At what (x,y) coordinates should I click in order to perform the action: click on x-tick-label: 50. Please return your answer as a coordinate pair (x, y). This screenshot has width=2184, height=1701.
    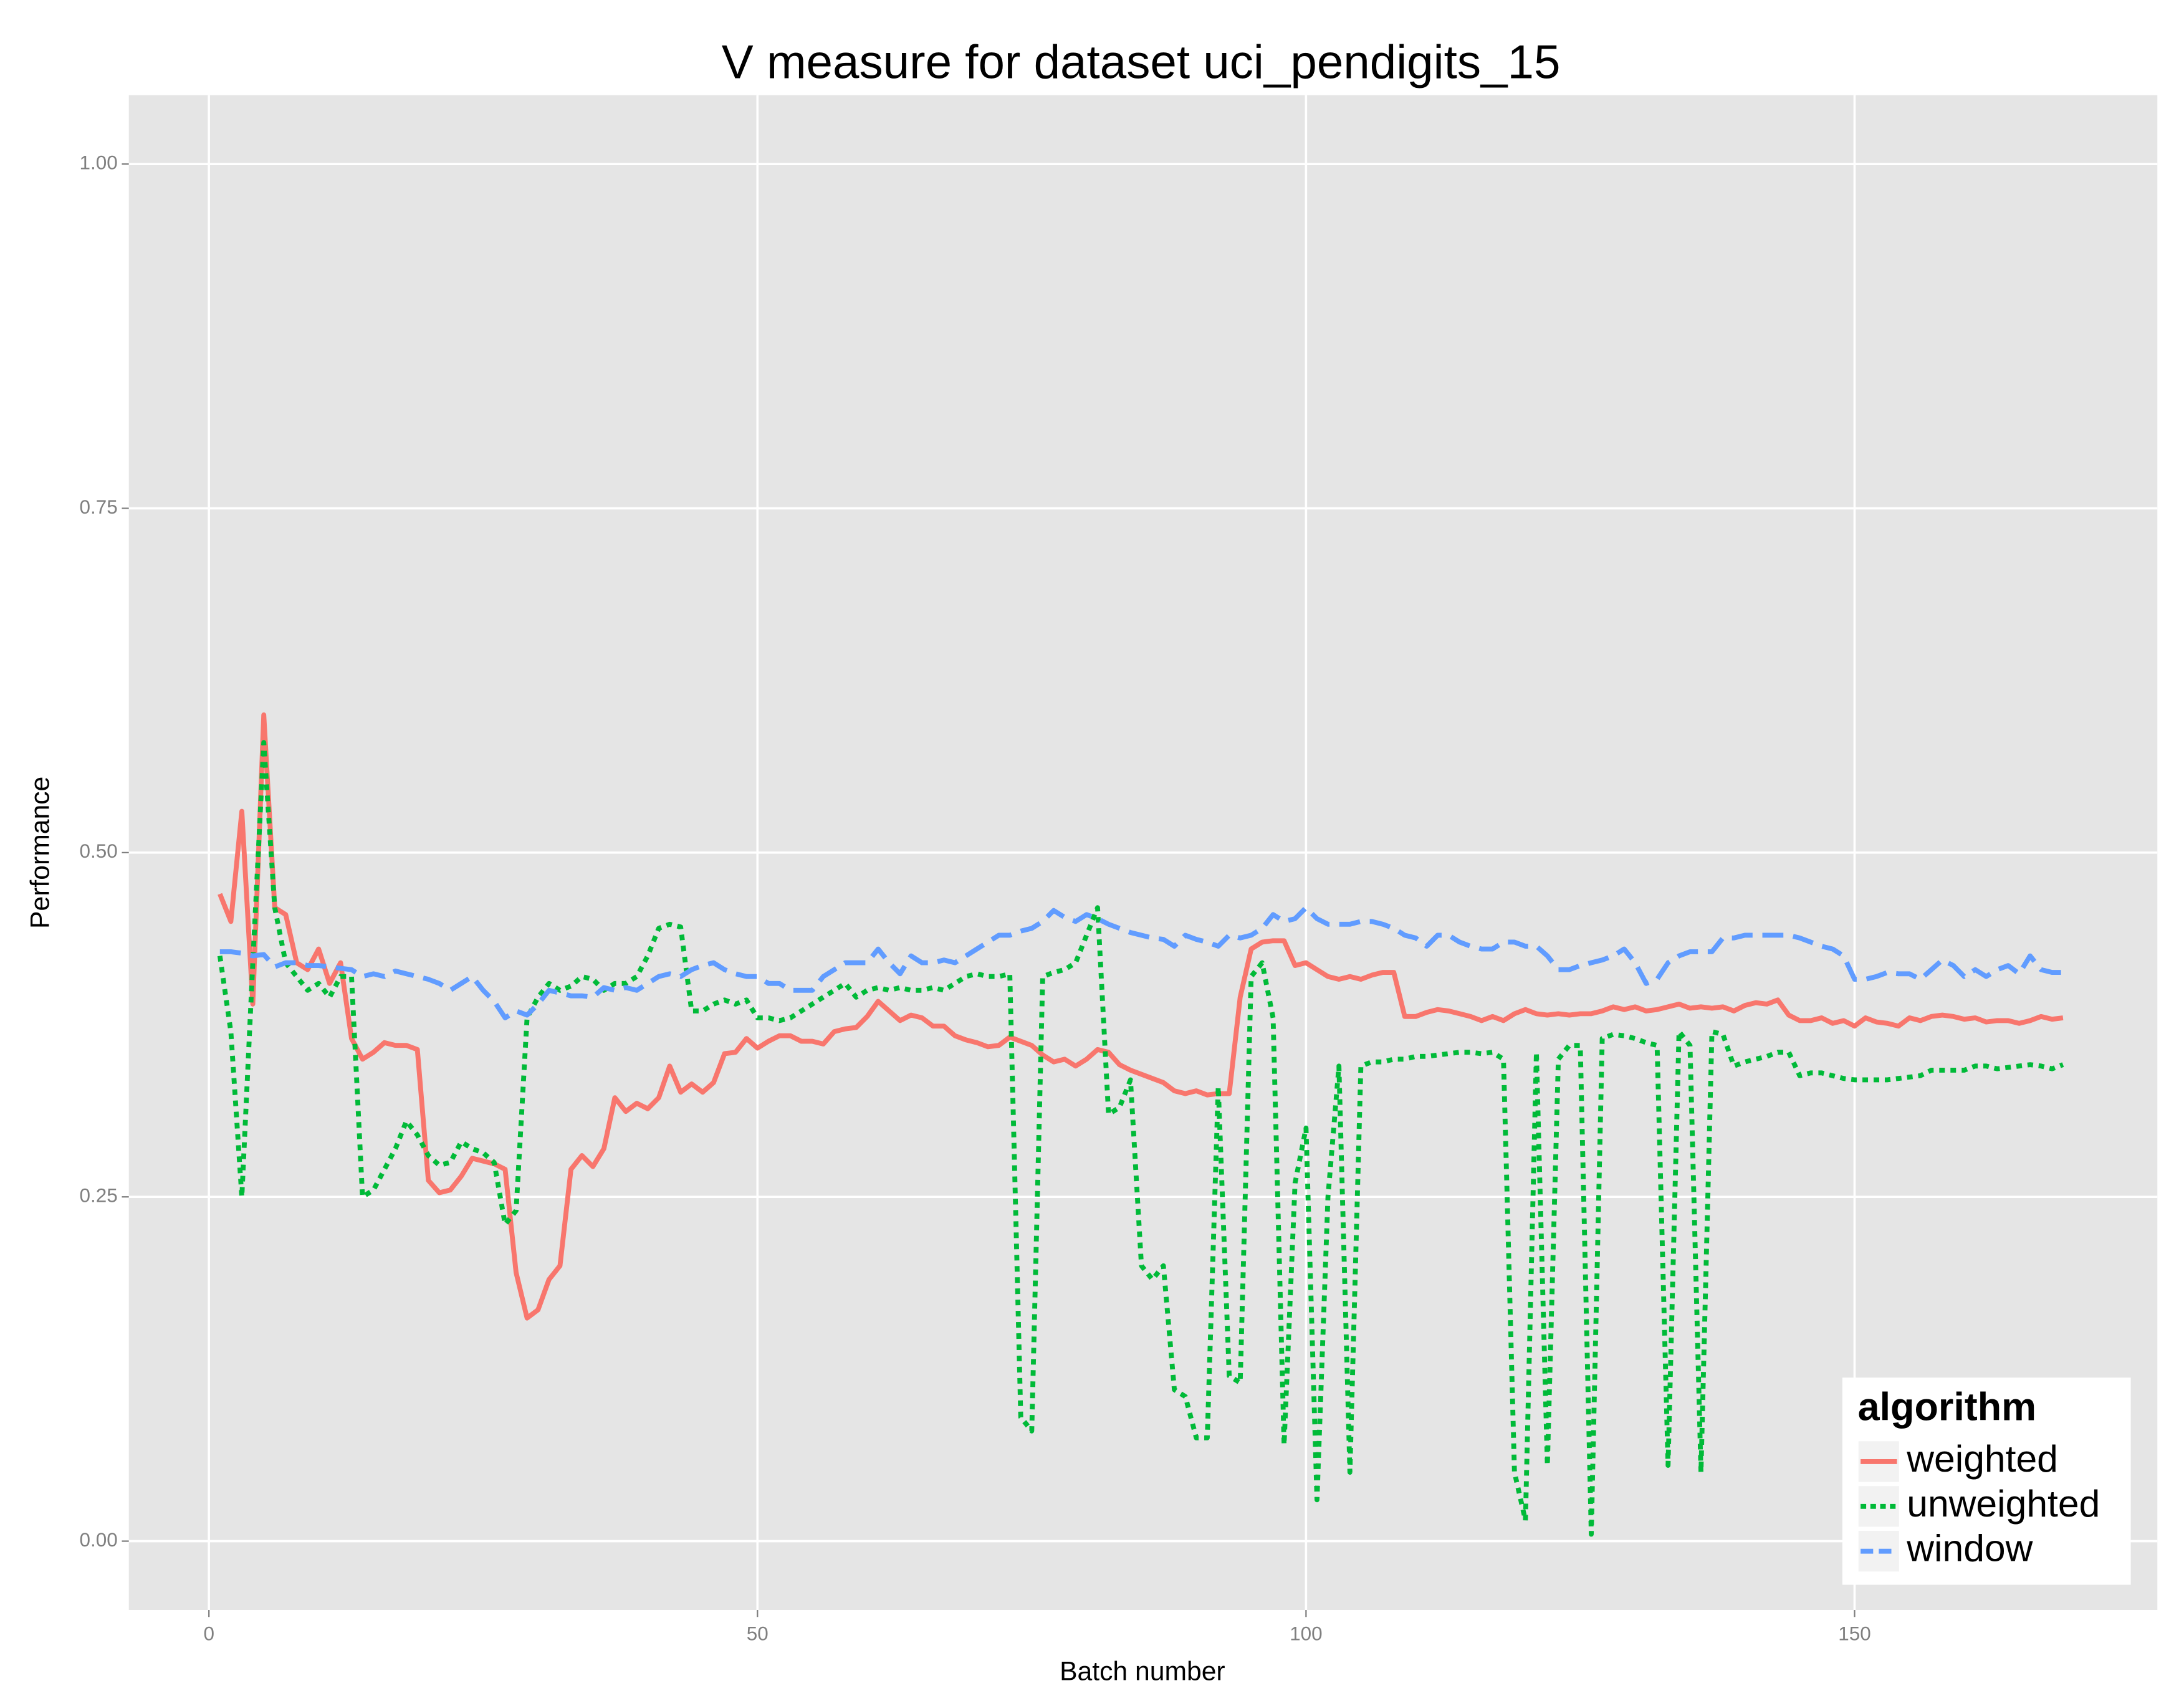
    Looking at the image, I should click on (758, 1634).